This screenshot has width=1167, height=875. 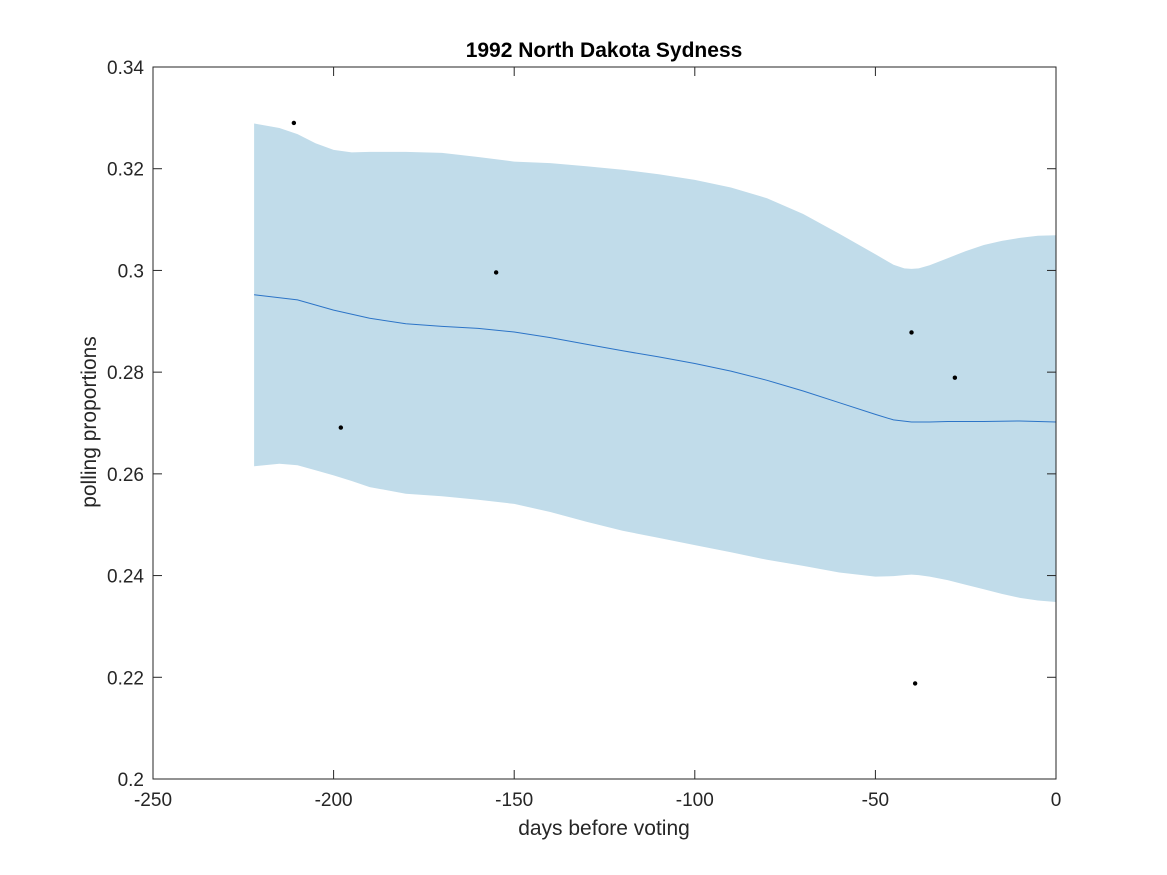 I want to click on y-tick-label: 0.3, so click(x=131, y=271).